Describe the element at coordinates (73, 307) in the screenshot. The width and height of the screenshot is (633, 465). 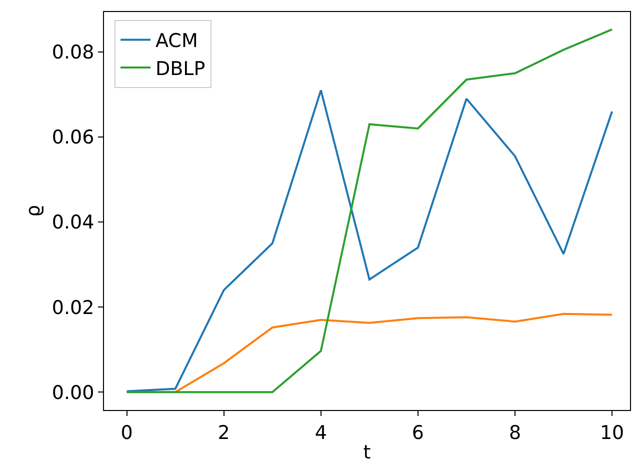
I see `y-tick-label: 0.02` at that location.